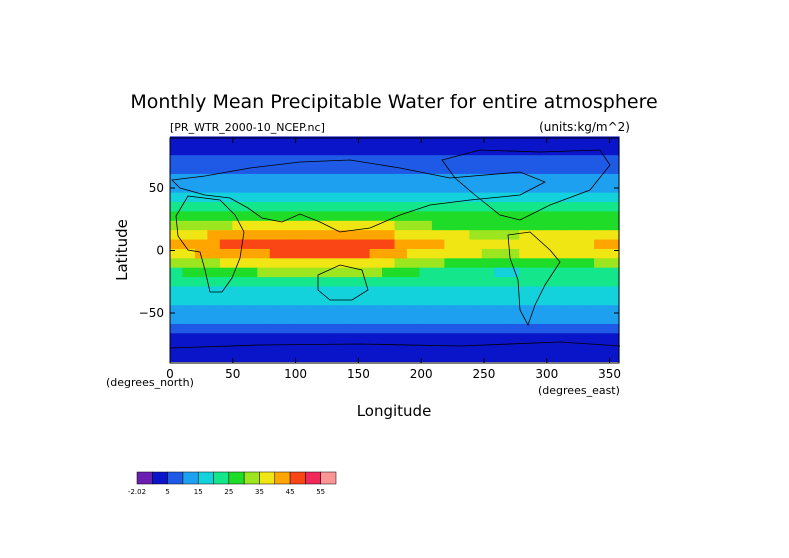  I want to click on y-unit-label: (degrees_north), so click(150, 382).